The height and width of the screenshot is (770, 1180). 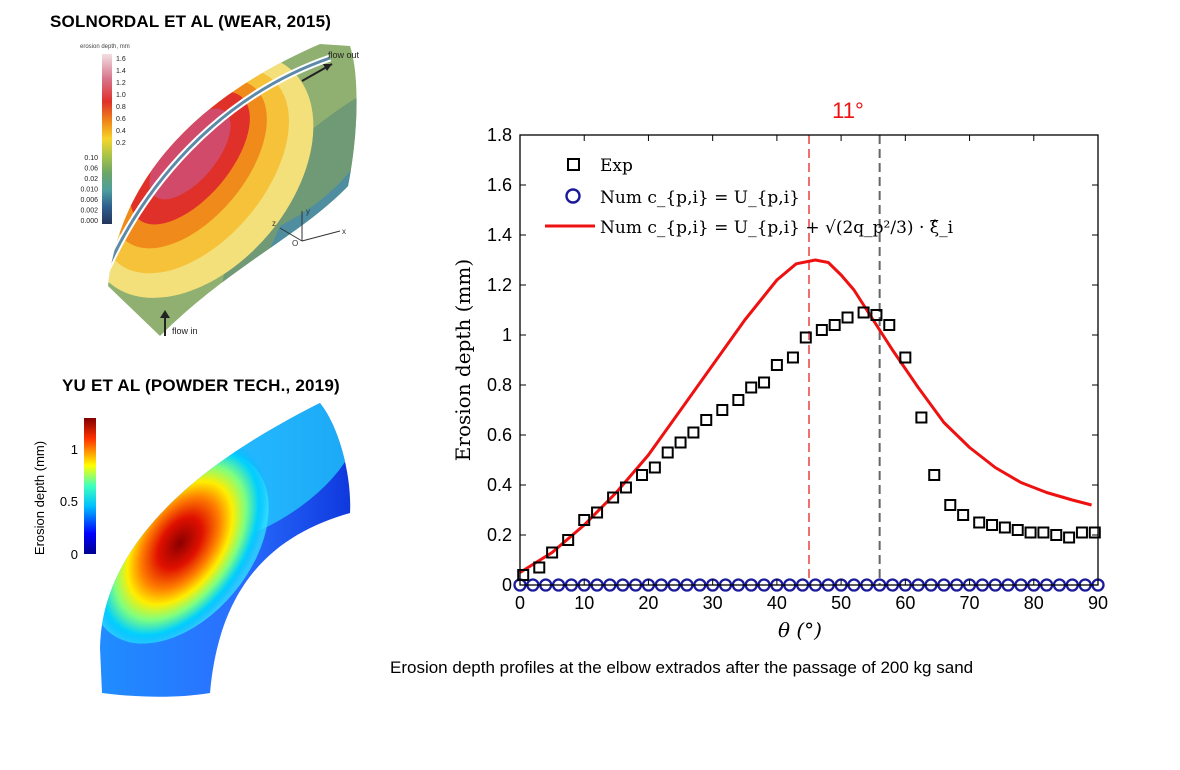 What do you see at coordinates (616, 166) in the screenshot?
I see `legend-exp-label: Exp` at bounding box center [616, 166].